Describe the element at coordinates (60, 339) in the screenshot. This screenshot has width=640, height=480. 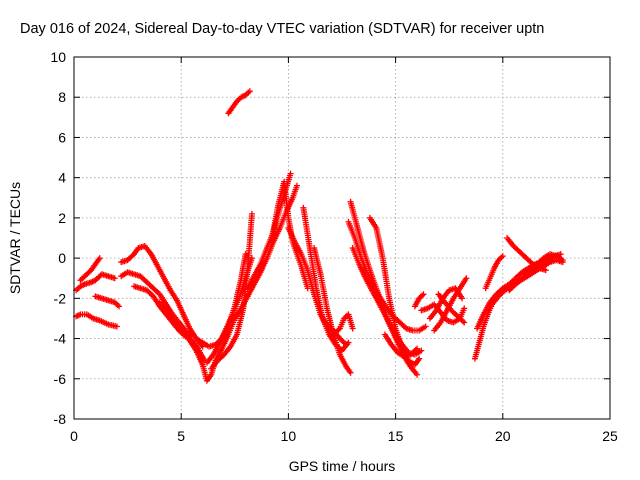
I see `y-tick-label: -4` at that location.